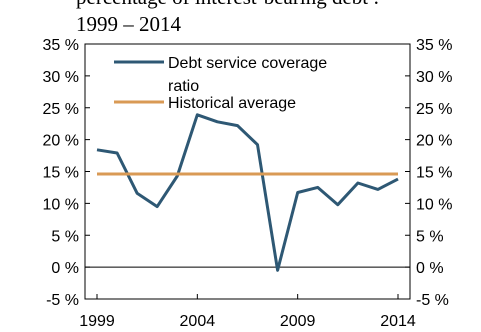 This screenshot has width=481, height=332. What do you see at coordinates (432, 300) in the screenshot?
I see `y-tick-right-label: -5 %` at bounding box center [432, 300].